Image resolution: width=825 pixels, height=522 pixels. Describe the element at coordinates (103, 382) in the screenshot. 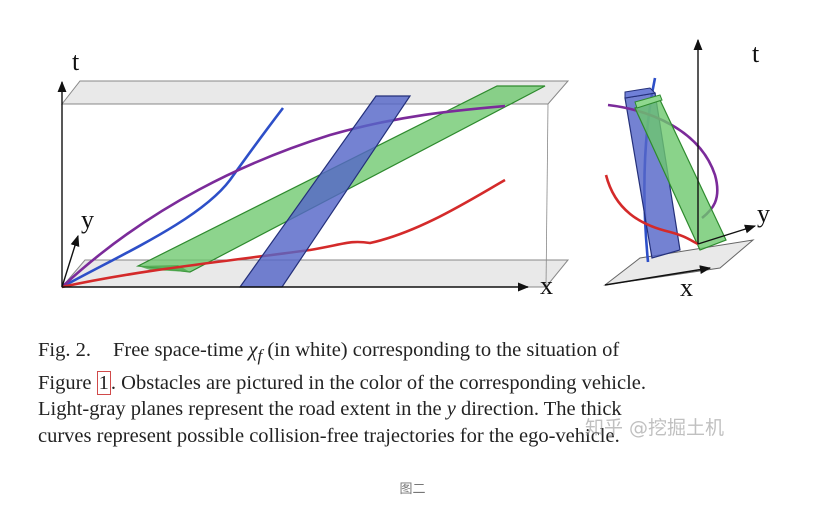

I see `figure-reference-link: 1` at that location.